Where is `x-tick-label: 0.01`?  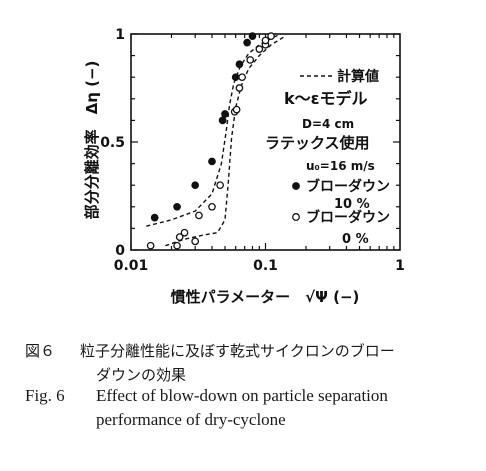
x-tick-label: 0.01 is located at coordinates (131, 266).